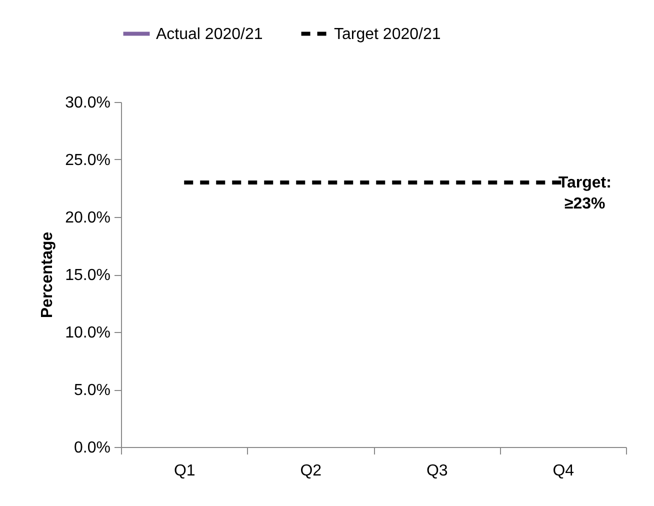 This screenshot has height=506, width=654. What do you see at coordinates (311, 471) in the screenshot?
I see `x-tick-label: Q2` at bounding box center [311, 471].